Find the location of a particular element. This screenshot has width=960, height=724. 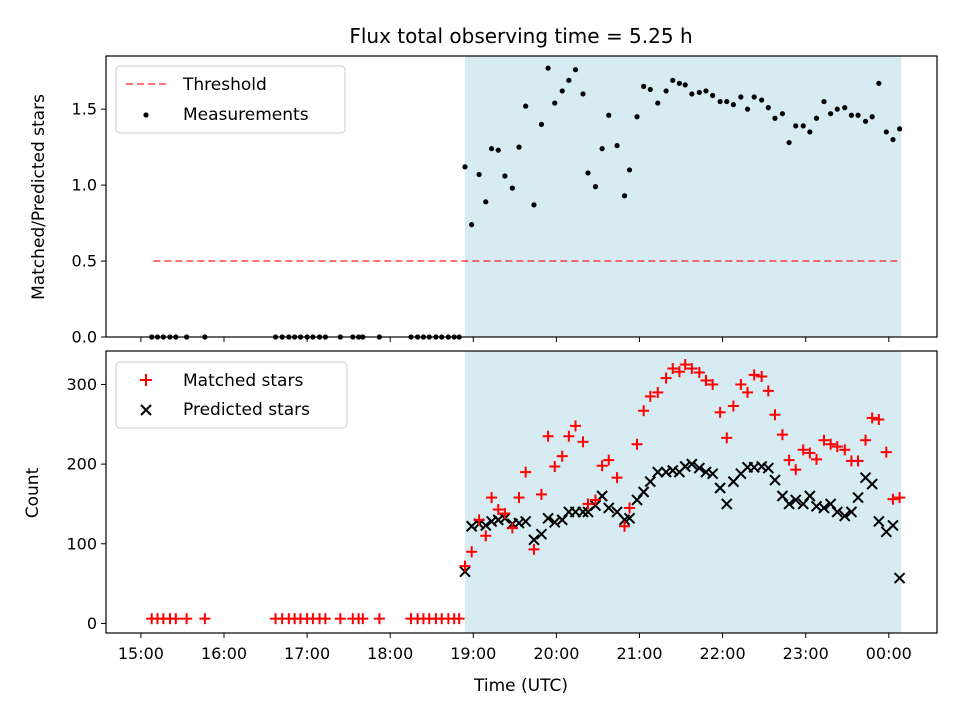

x-tick-label: 17:00 is located at coordinates (307, 653).